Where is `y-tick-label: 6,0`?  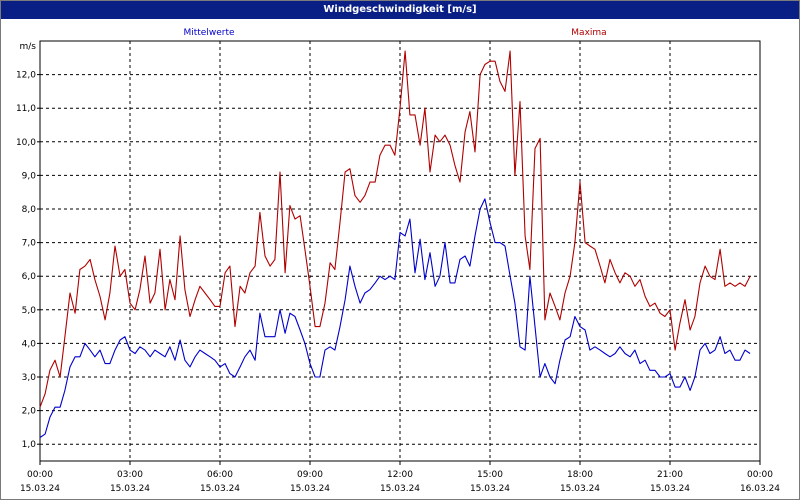 y-tick-label: 6,0 is located at coordinates (29, 277).